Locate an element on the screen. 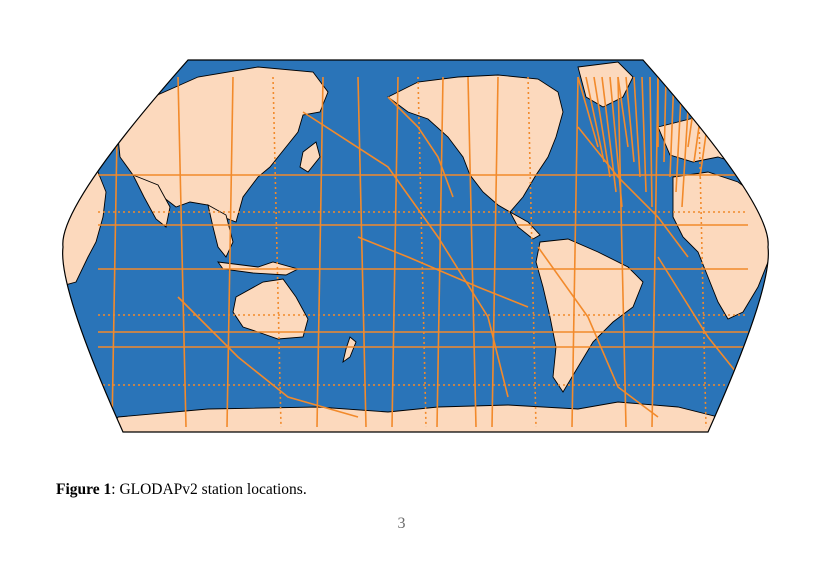 This screenshot has height=561, width=833. land-se-asia is located at coordinates (220, 231).